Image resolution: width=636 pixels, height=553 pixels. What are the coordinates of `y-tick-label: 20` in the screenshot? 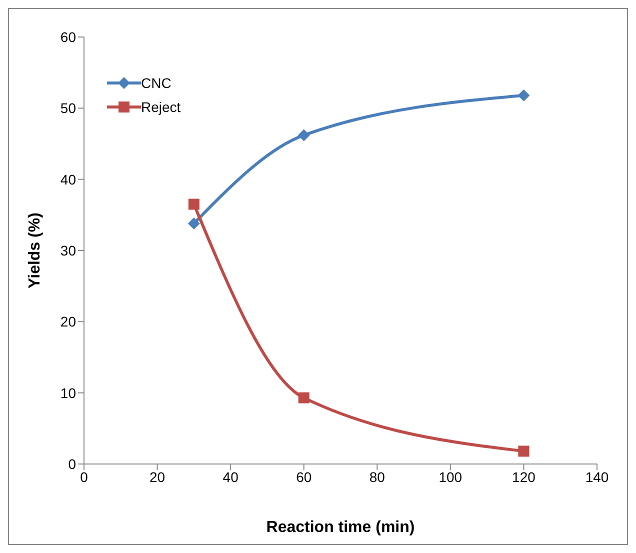 It's located at (68, 322).